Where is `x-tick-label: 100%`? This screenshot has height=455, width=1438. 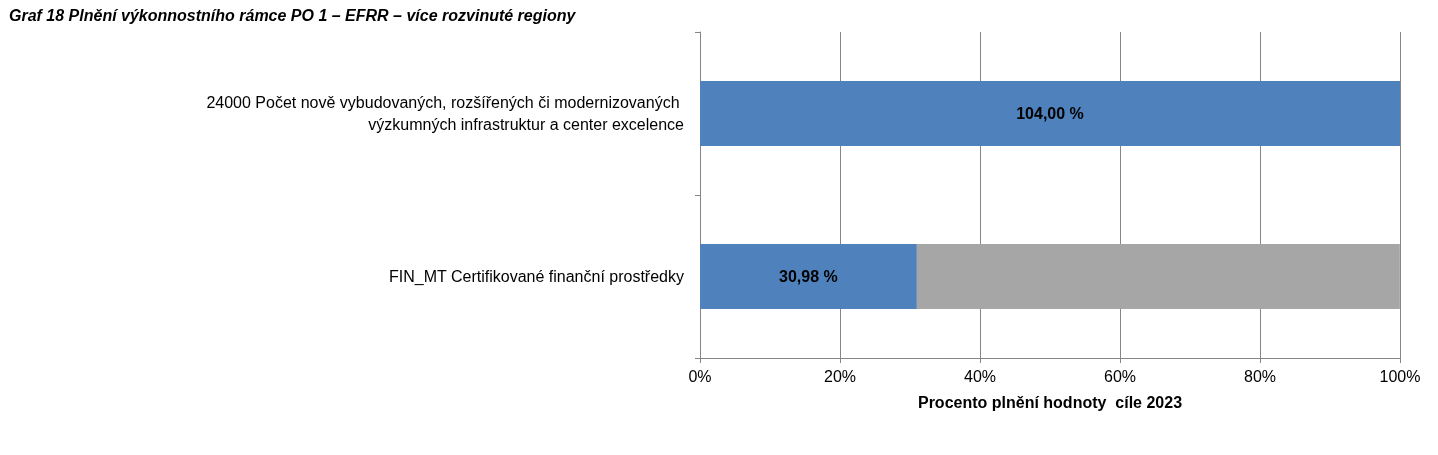 x-tick-label: 100% is located at coordinates (1400, 376).